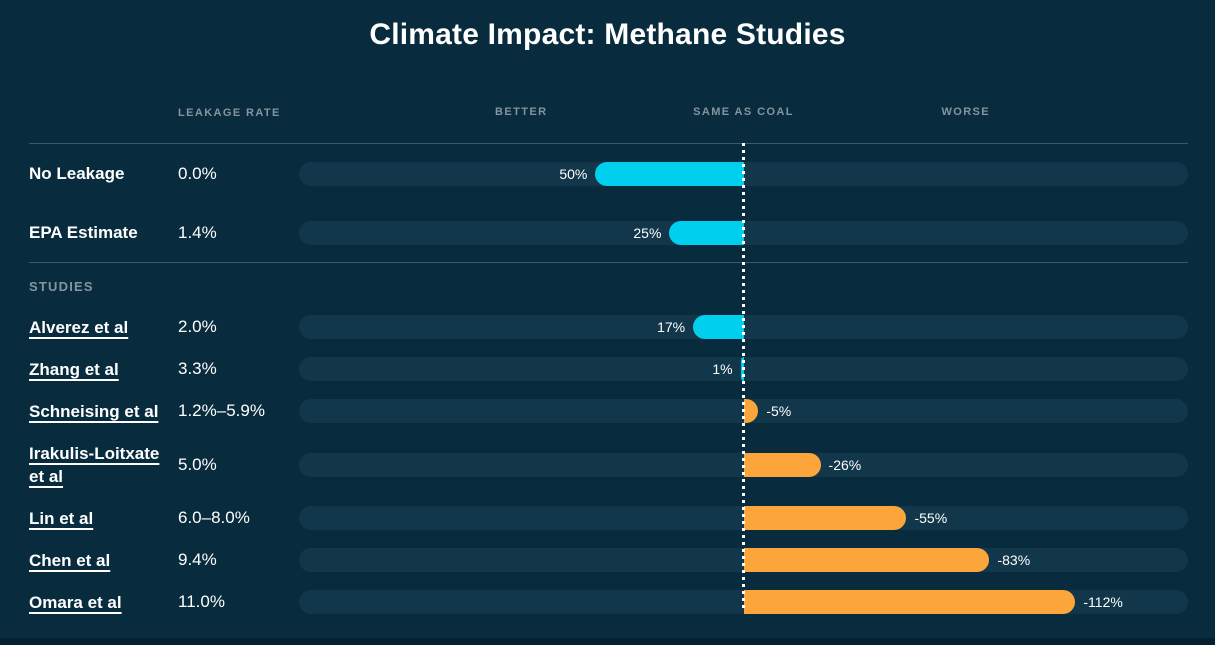 The image size is (1215, 645). Describe the element at coordinates (74, 369) in the screenshot. I see `study-link: Zhang et al` at that location.